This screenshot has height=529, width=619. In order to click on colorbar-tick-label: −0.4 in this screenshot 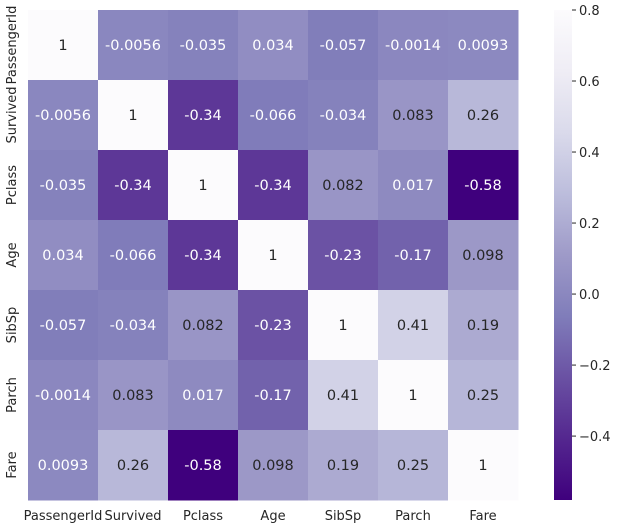, I will do `click(595, 437)`.